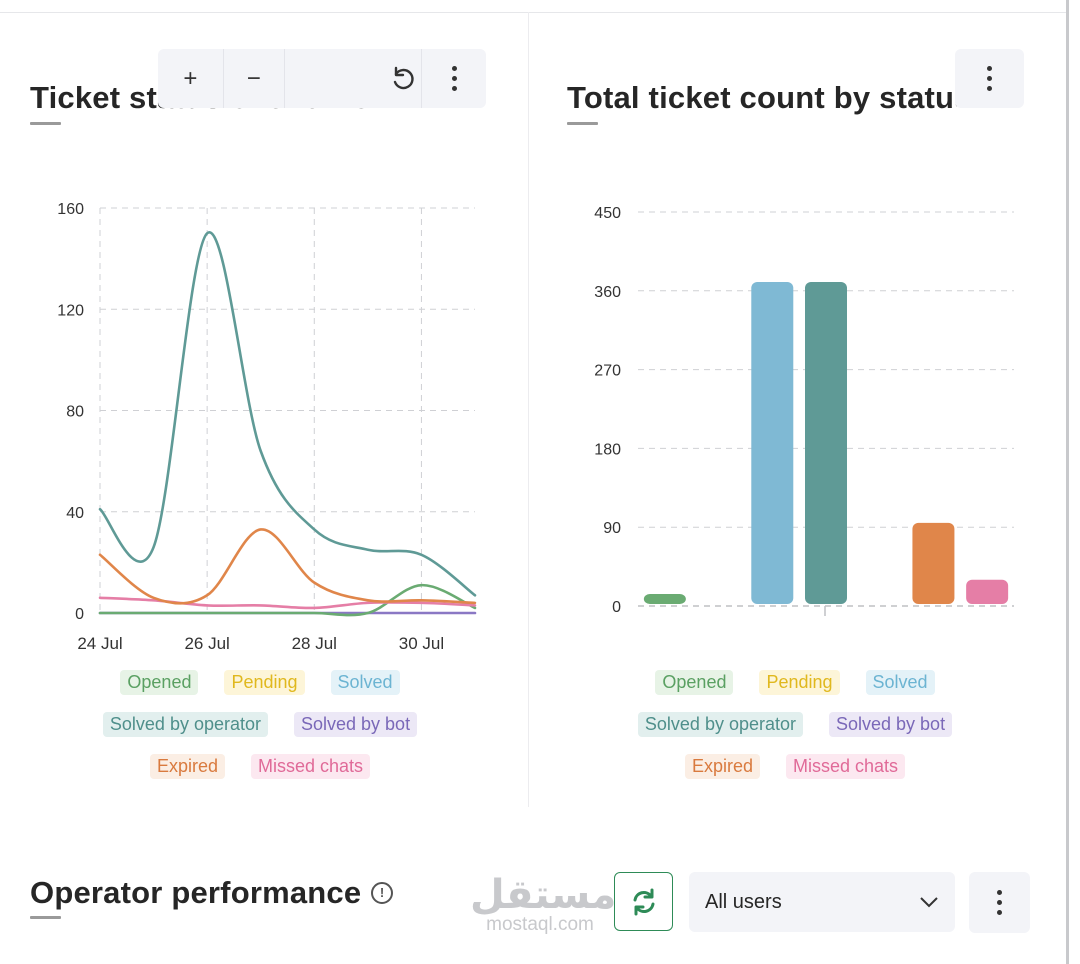 The width and height of the screenshot is (1080, 964). What do you see at coordinates (45, 917) in the screenshot?
I see `operator-title-underline` at bounding box center [45, 917].